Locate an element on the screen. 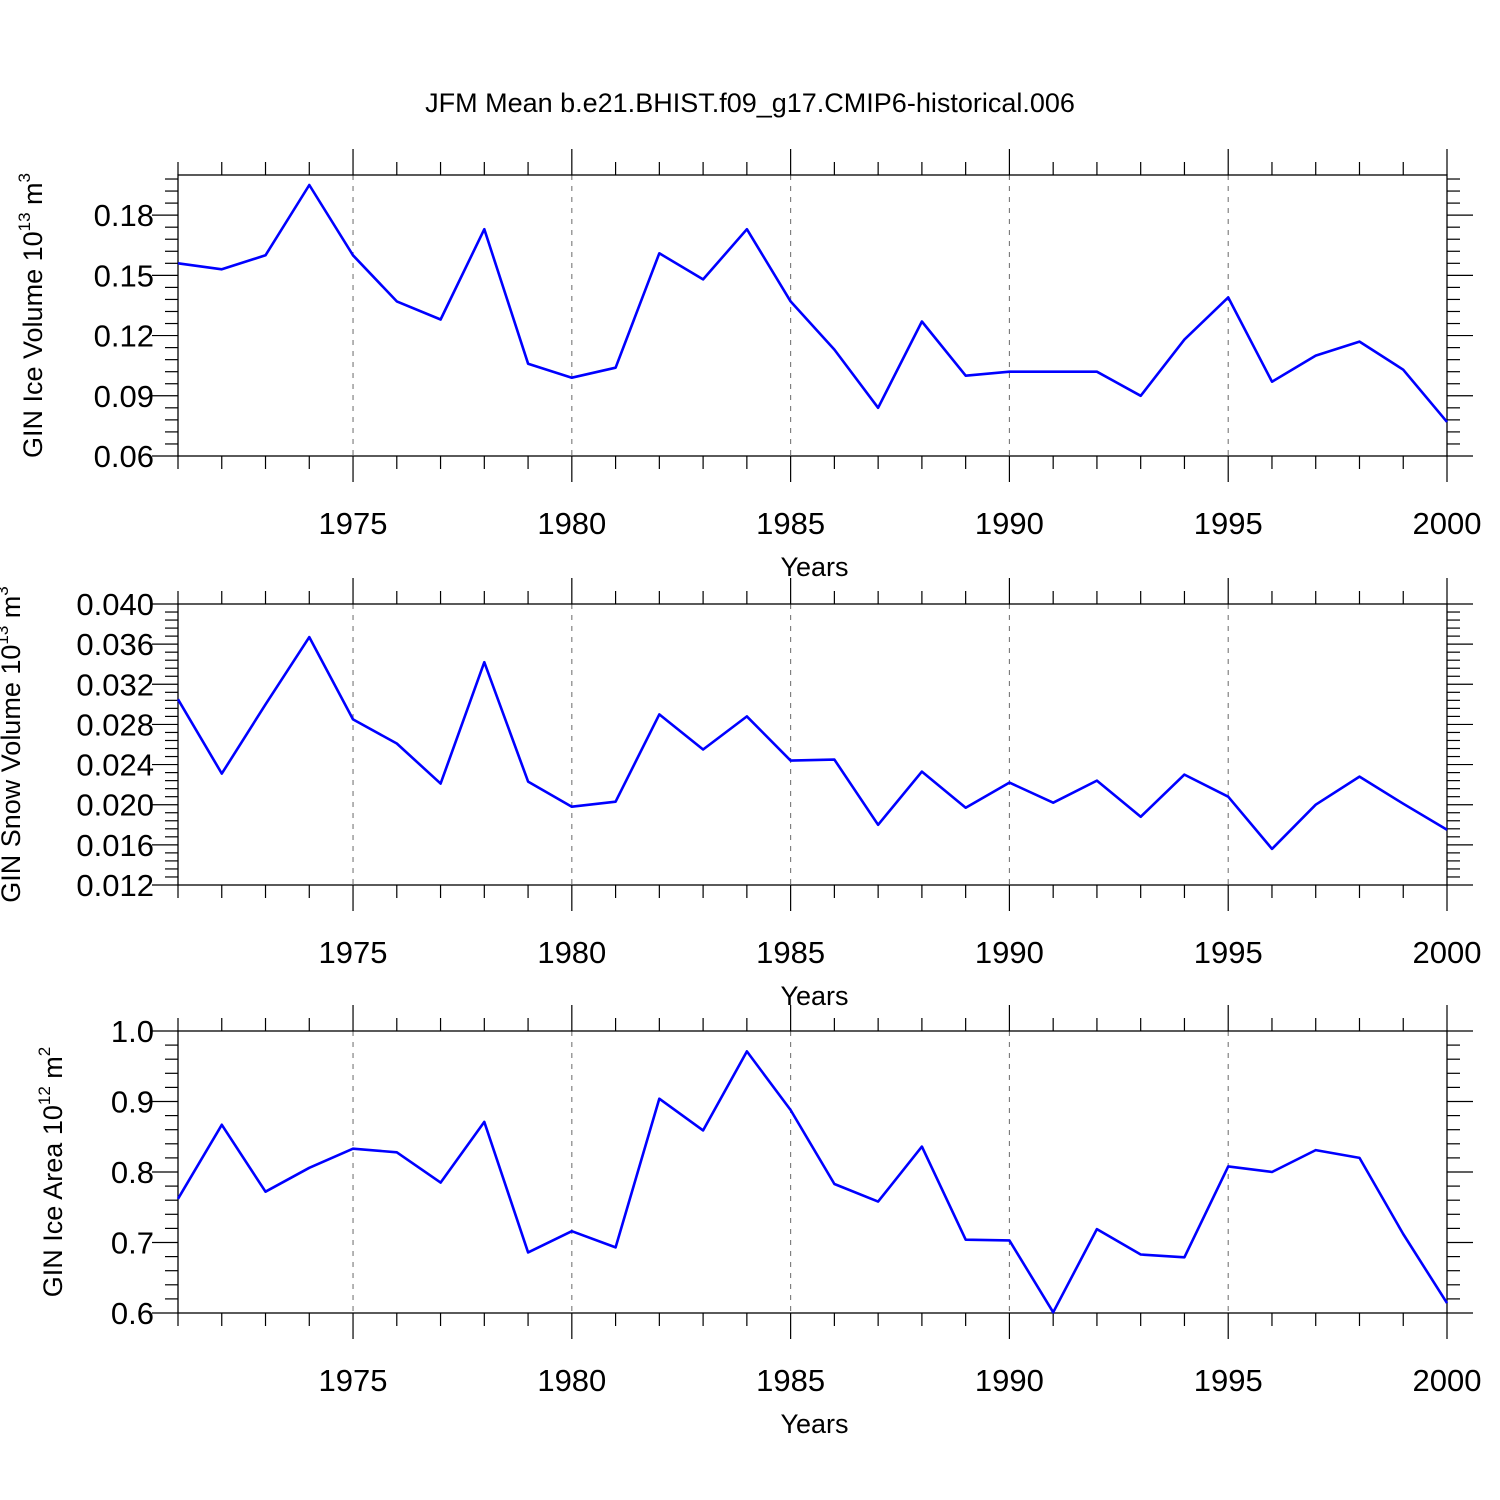 The width and height of the screenshot is (1500, 1500). y-tick-label: 0.15 is located at coordinates (124, 275).